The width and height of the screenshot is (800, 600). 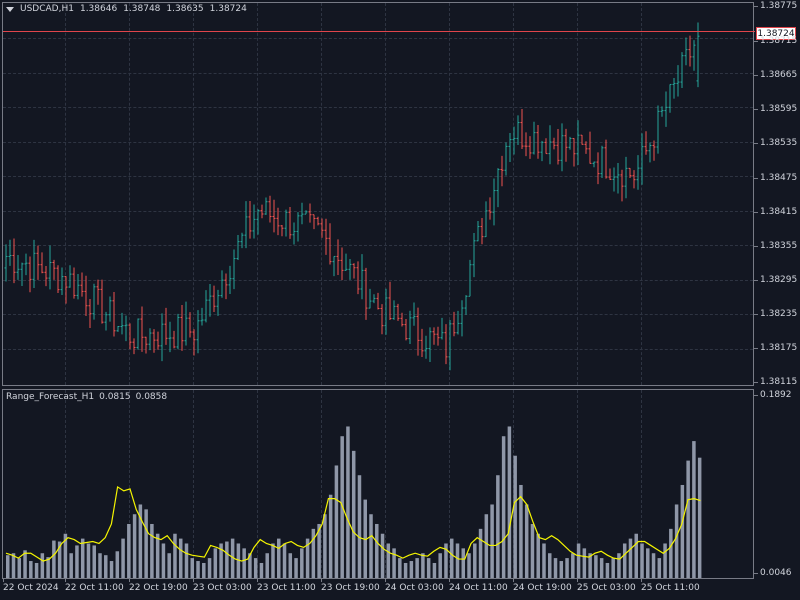 I want to click on price-tick: 1.38235, so click(x=775, y=314).